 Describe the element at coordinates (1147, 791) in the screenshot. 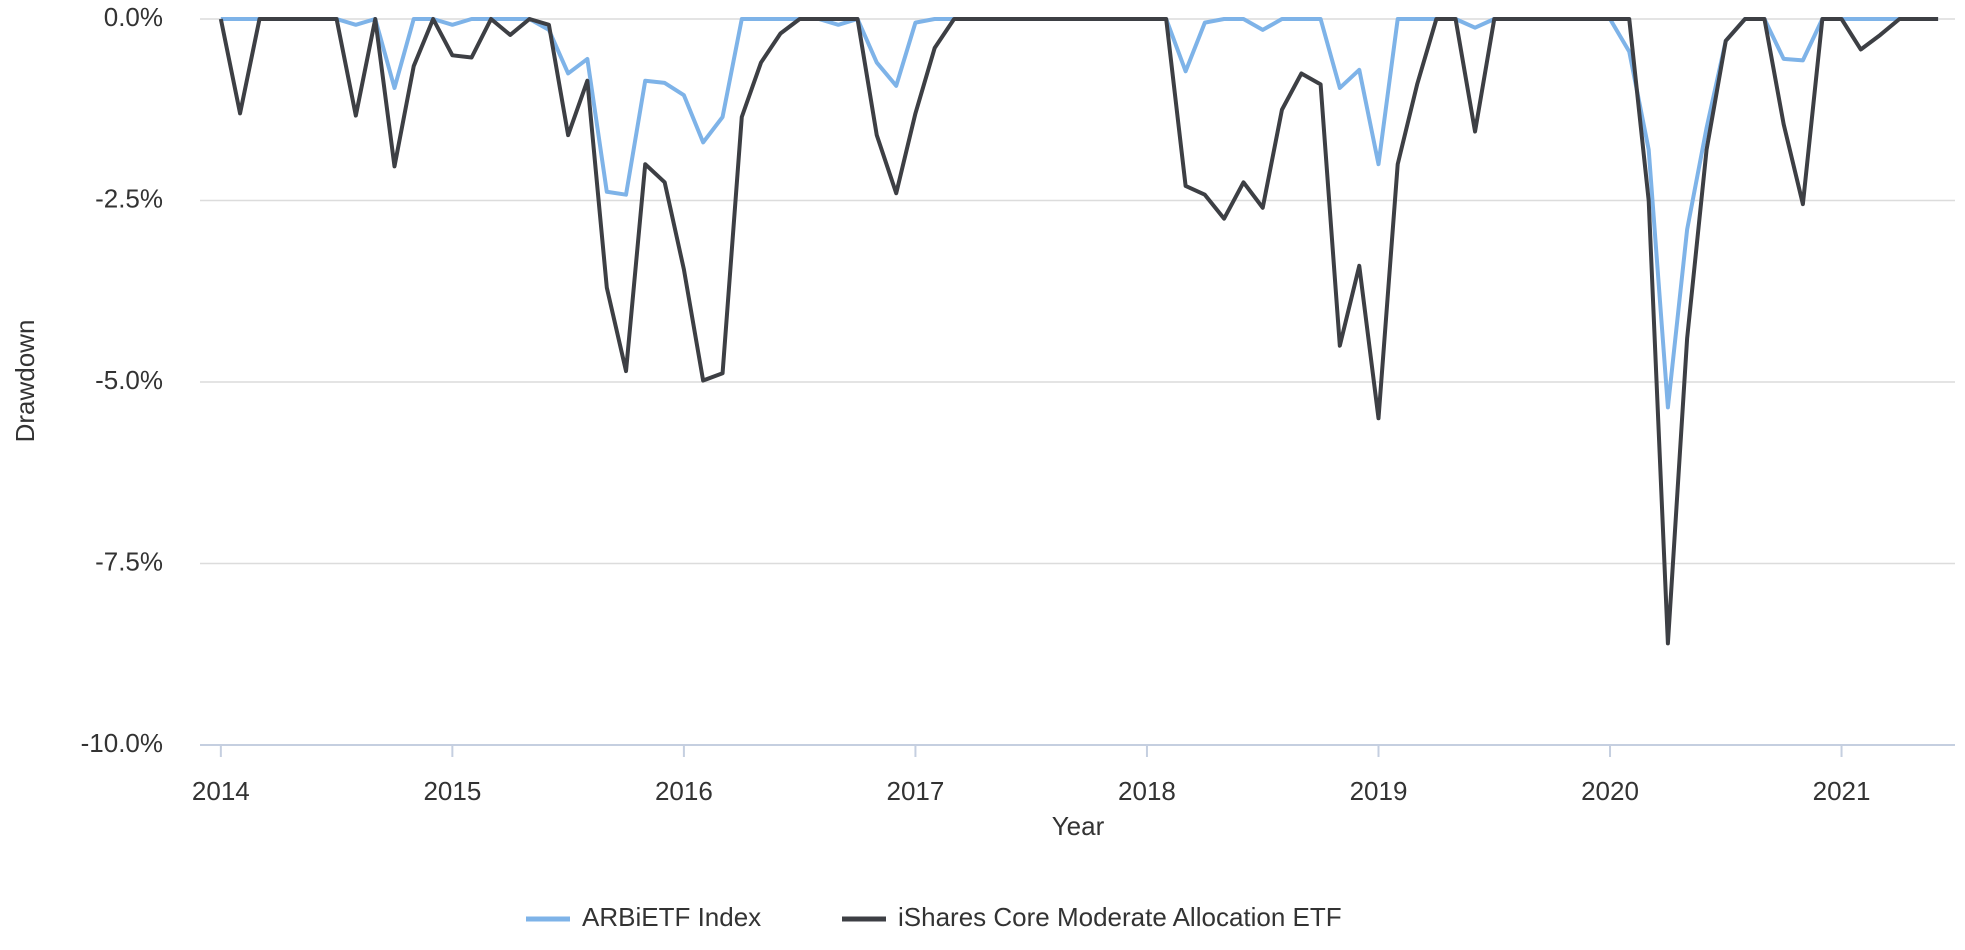

I see `x-tick-label: 2018` at that location.